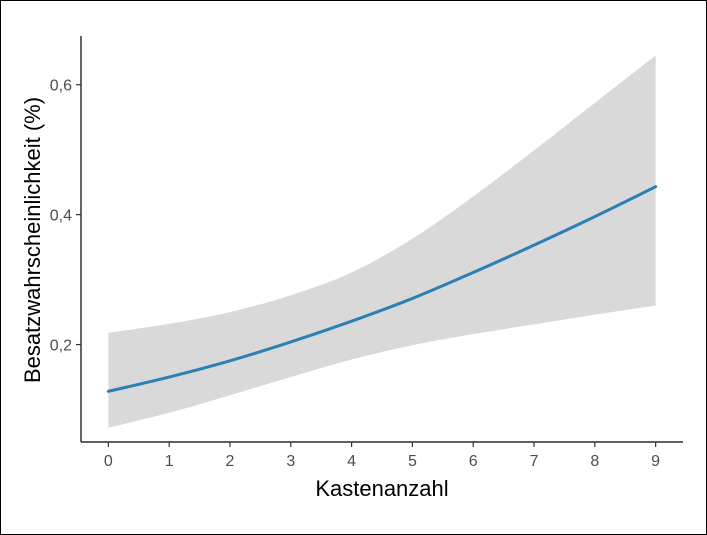 The width and height of the screenshot is (707, 535). Describe the element at coordinates (32, 240) in the screenshot. I see `y-axis-title: Besatzwahrscheinlichkeit (%)` at that location.